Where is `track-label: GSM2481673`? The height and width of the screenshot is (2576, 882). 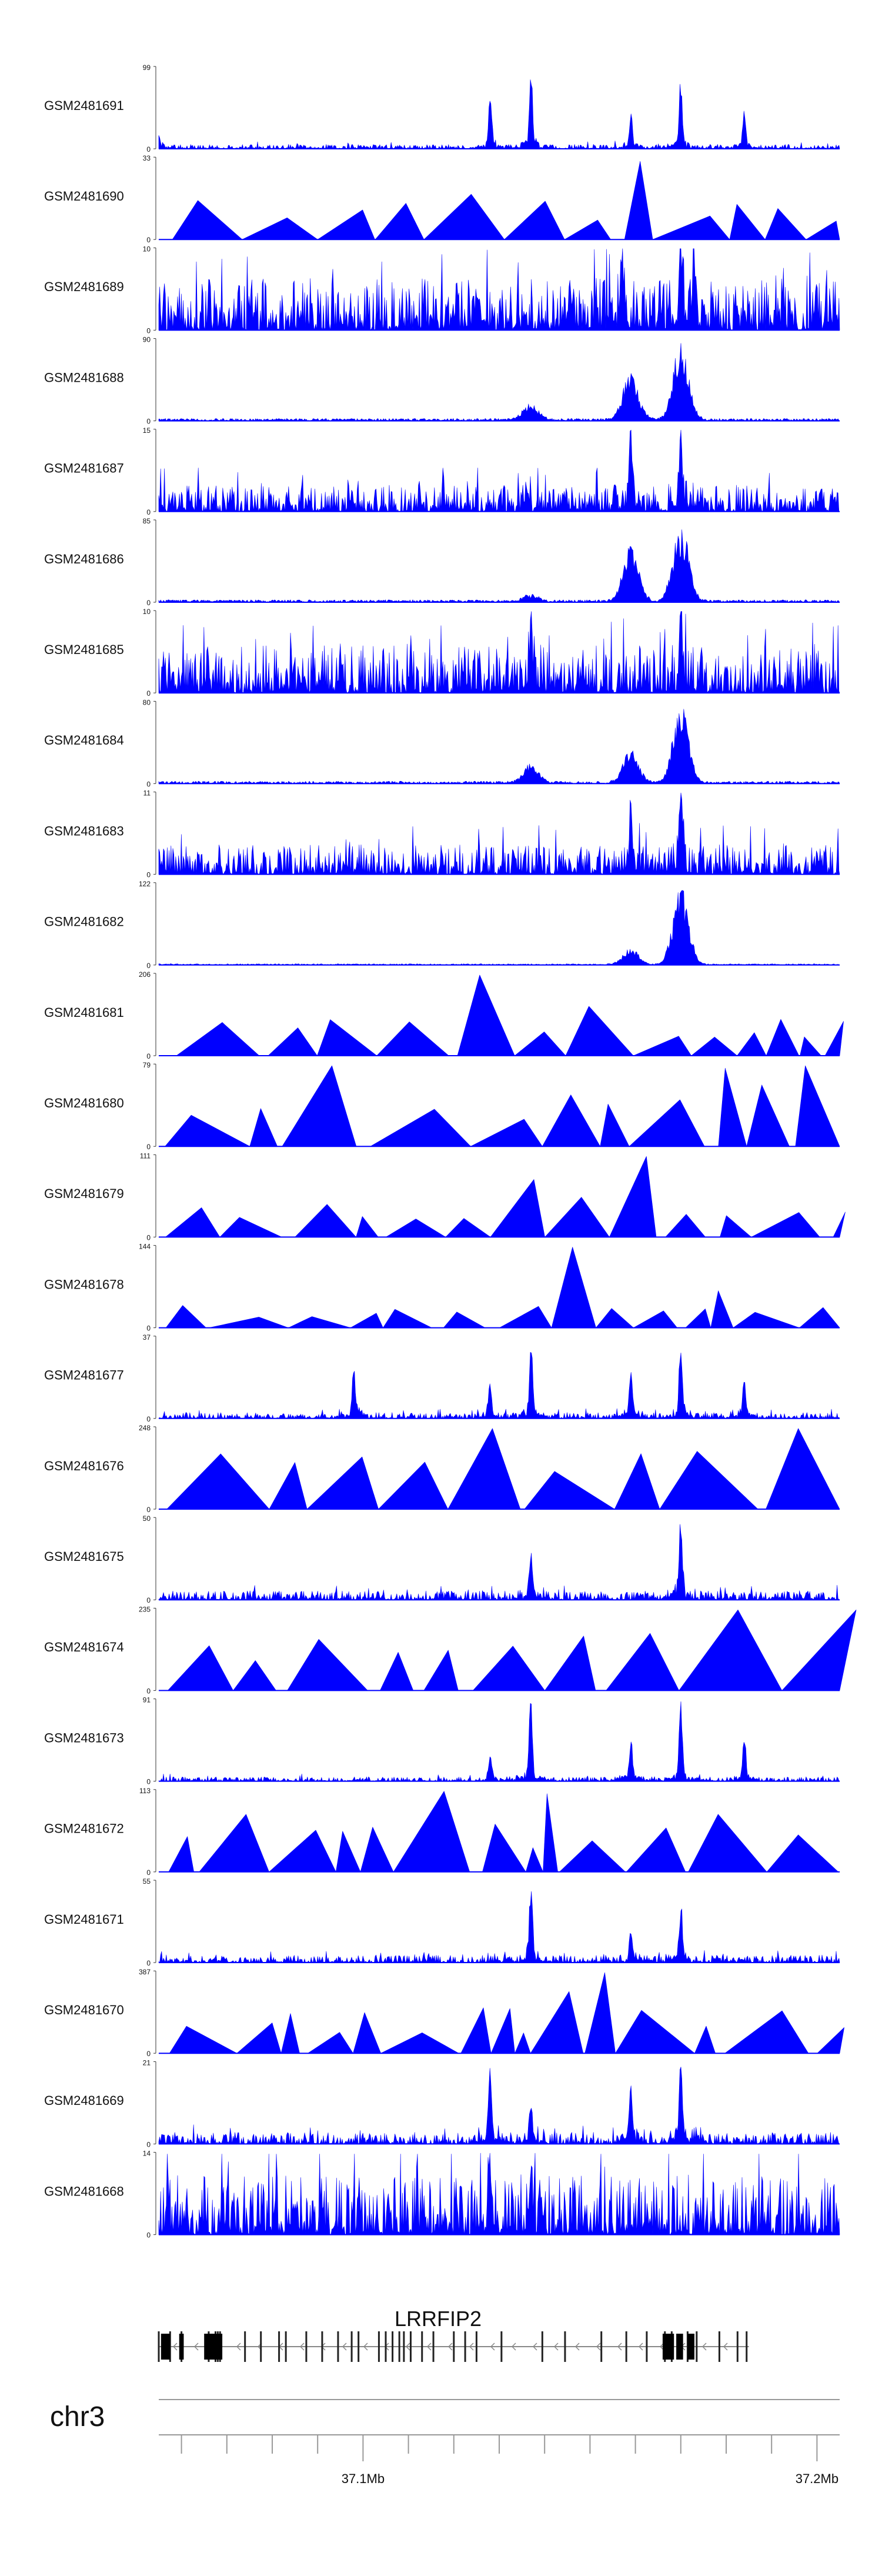 track-label: GSM2481673 is located at coordinates (84, 1737).